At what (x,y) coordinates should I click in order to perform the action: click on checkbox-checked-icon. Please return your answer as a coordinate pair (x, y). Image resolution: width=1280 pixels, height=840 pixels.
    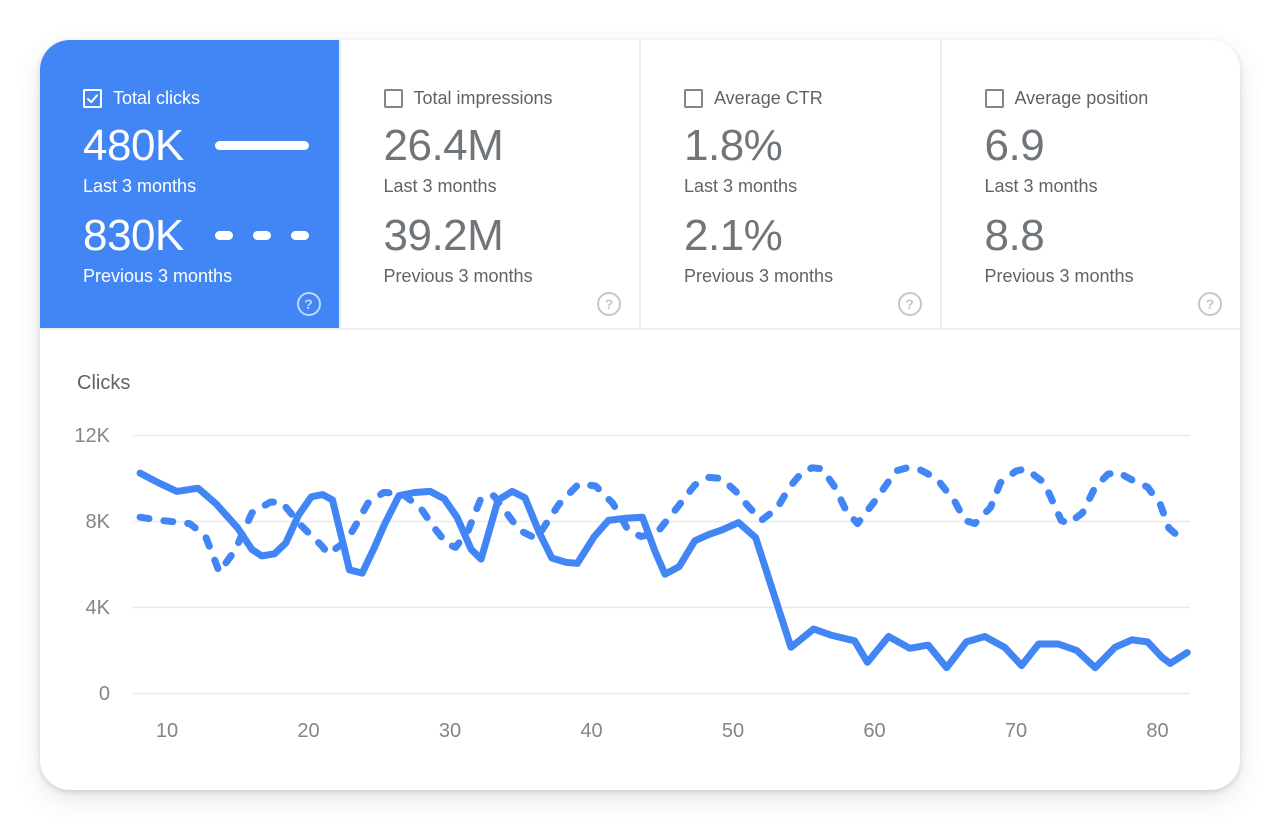
    Looking at the image, I should click on (92, 98).